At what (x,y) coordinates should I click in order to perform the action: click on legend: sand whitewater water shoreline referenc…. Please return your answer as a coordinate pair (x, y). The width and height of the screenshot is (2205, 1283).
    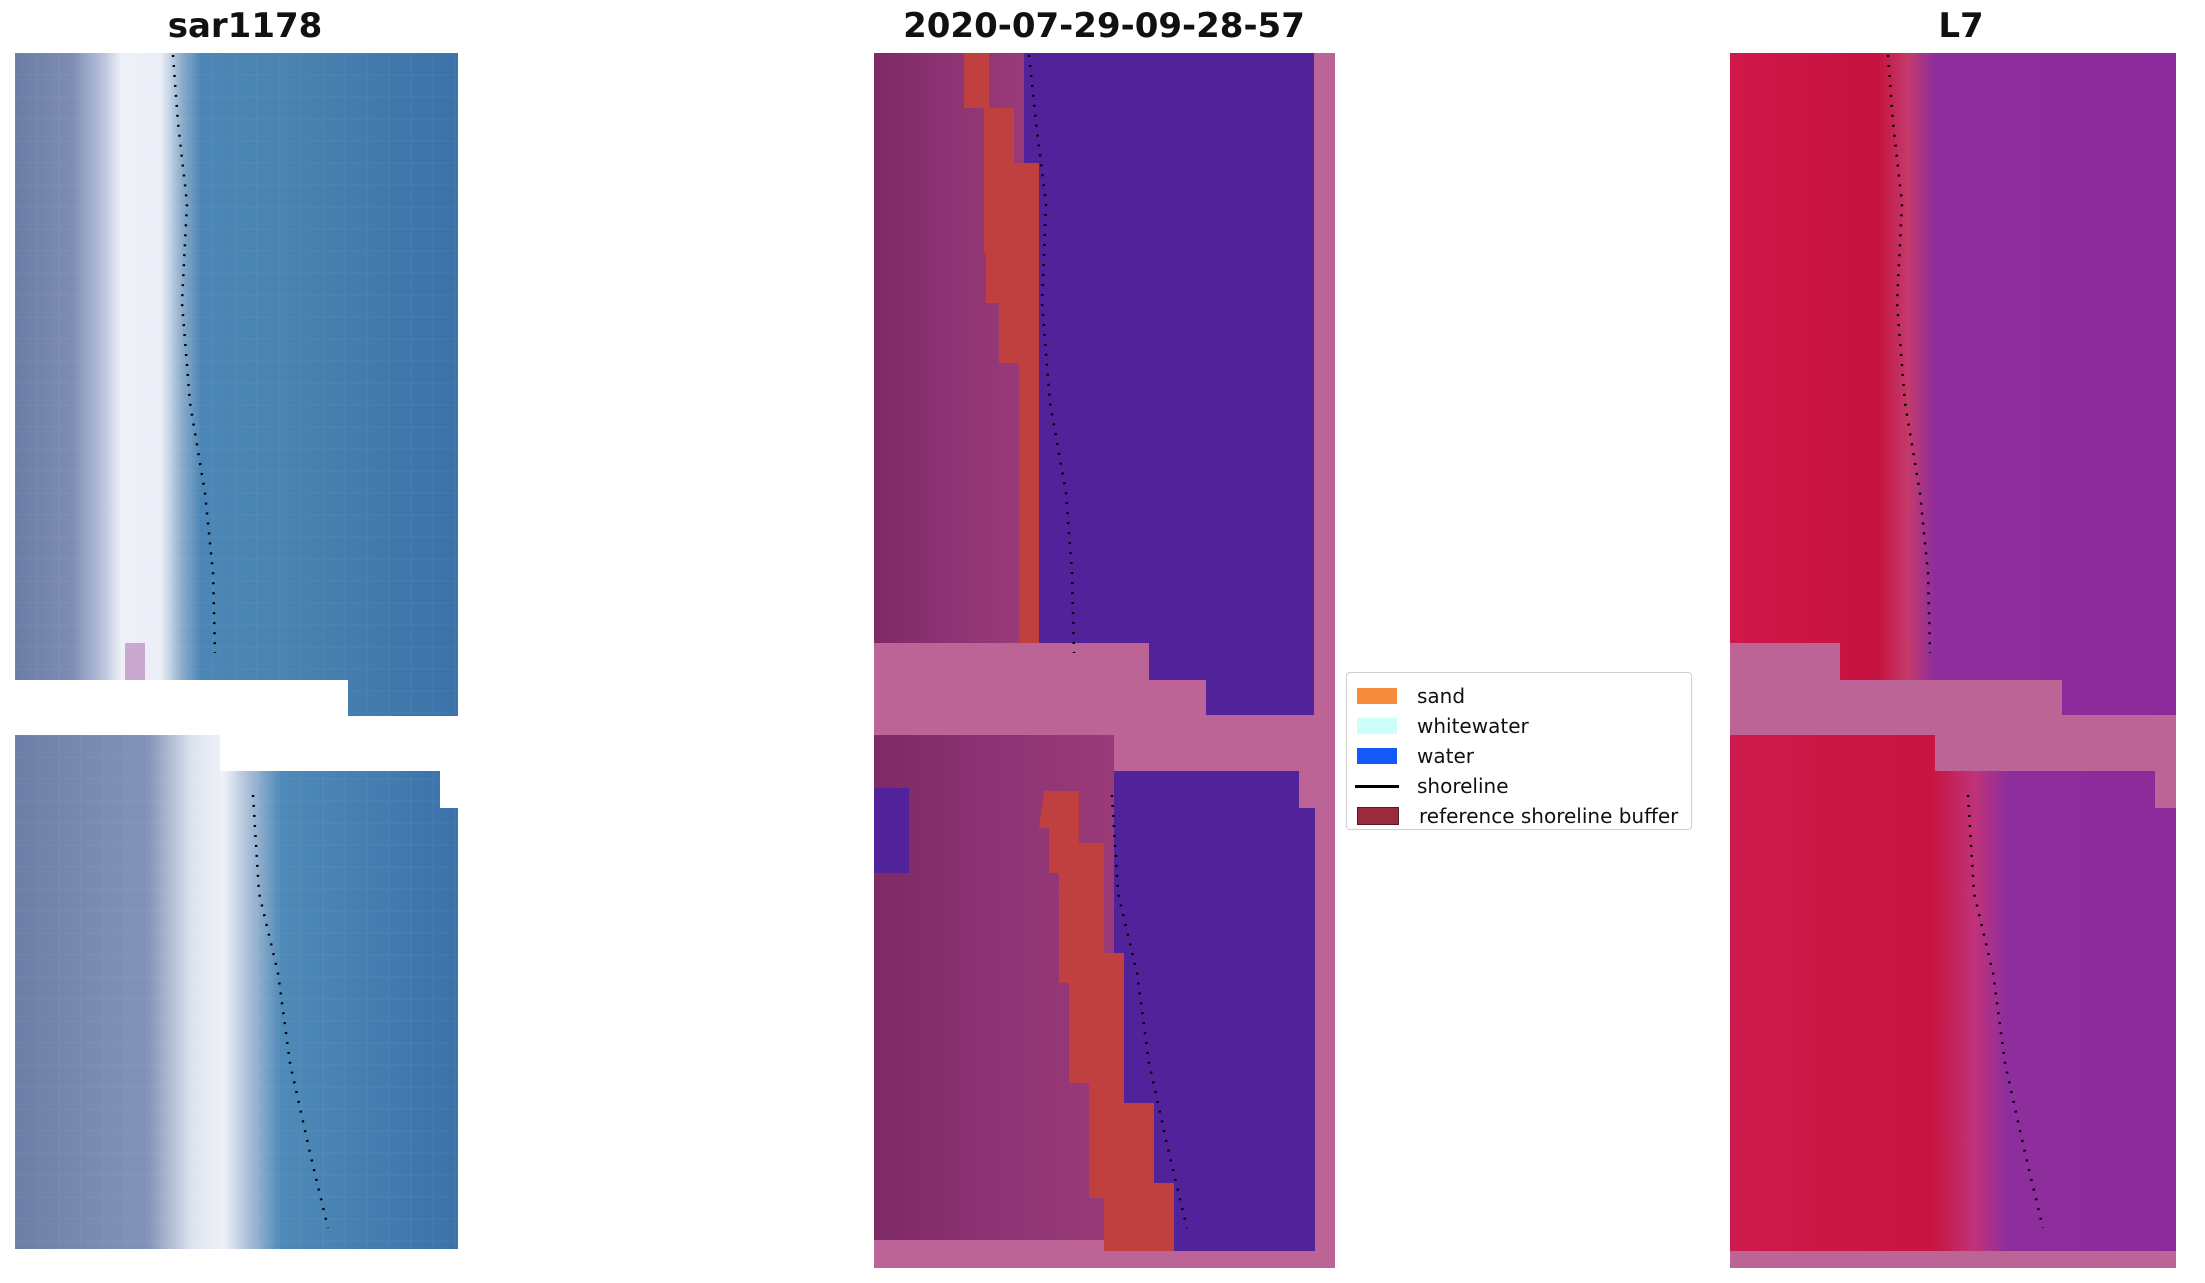
    Looking at the image, I should click on (1519, 751).